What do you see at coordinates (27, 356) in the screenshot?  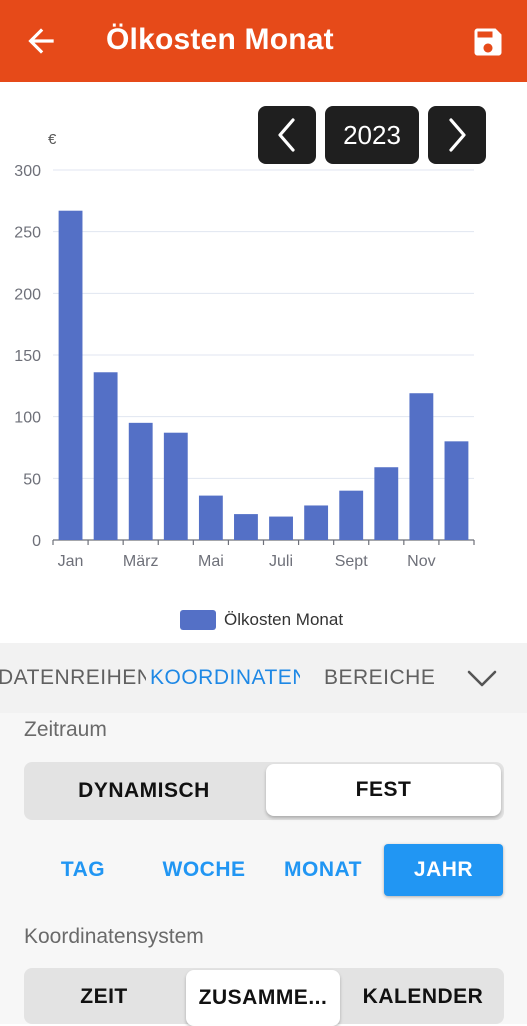 I see `y-tick-label: 150` at bounding box center [27, 356].